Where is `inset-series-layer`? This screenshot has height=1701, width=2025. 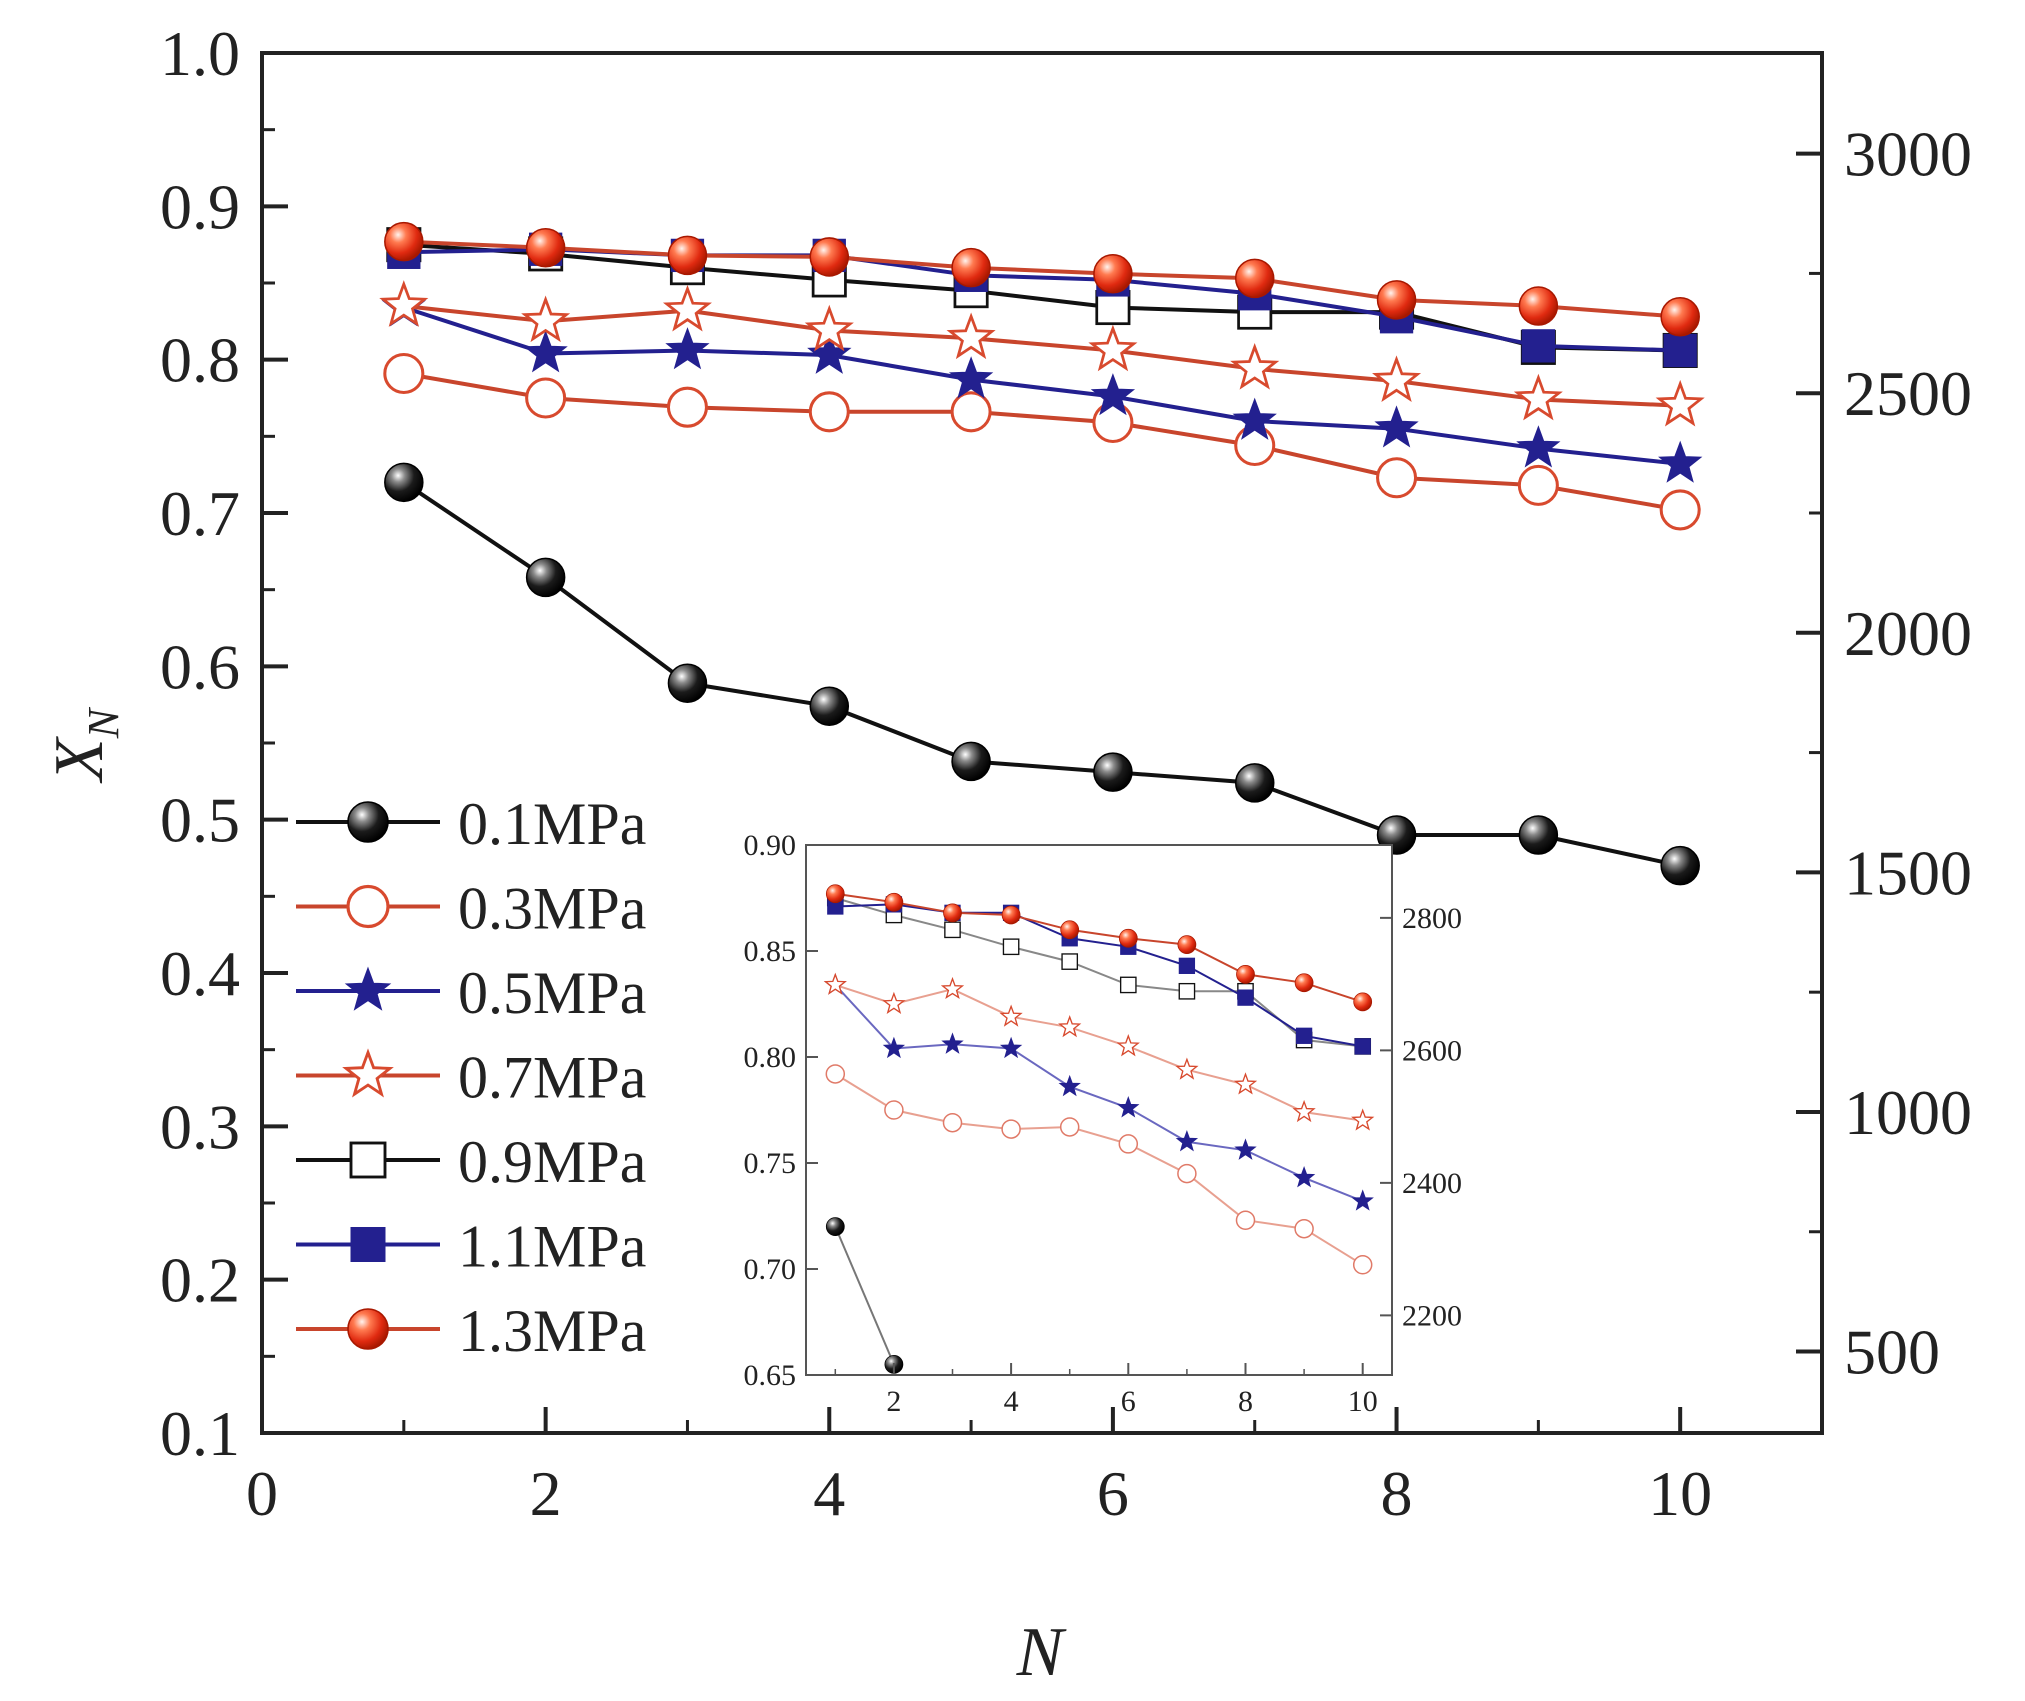 inset-series-layer is located at coordinates (1099, 1129).